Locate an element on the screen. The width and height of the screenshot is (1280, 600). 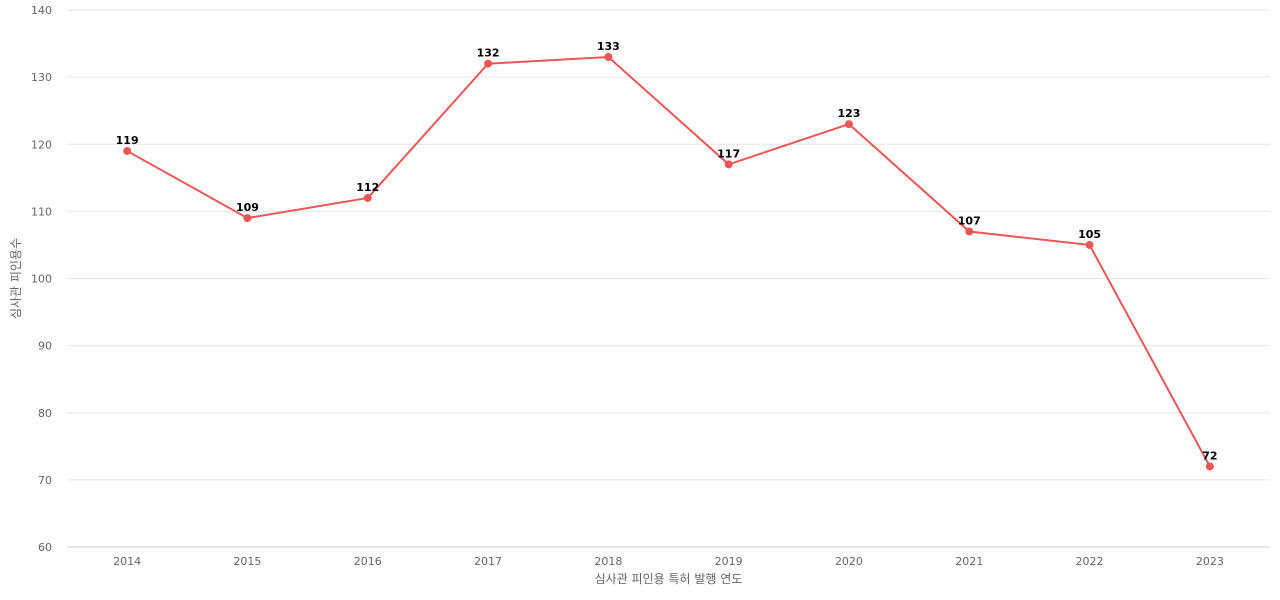
y-tick-label: 100 is located at coordinates (41, 279).